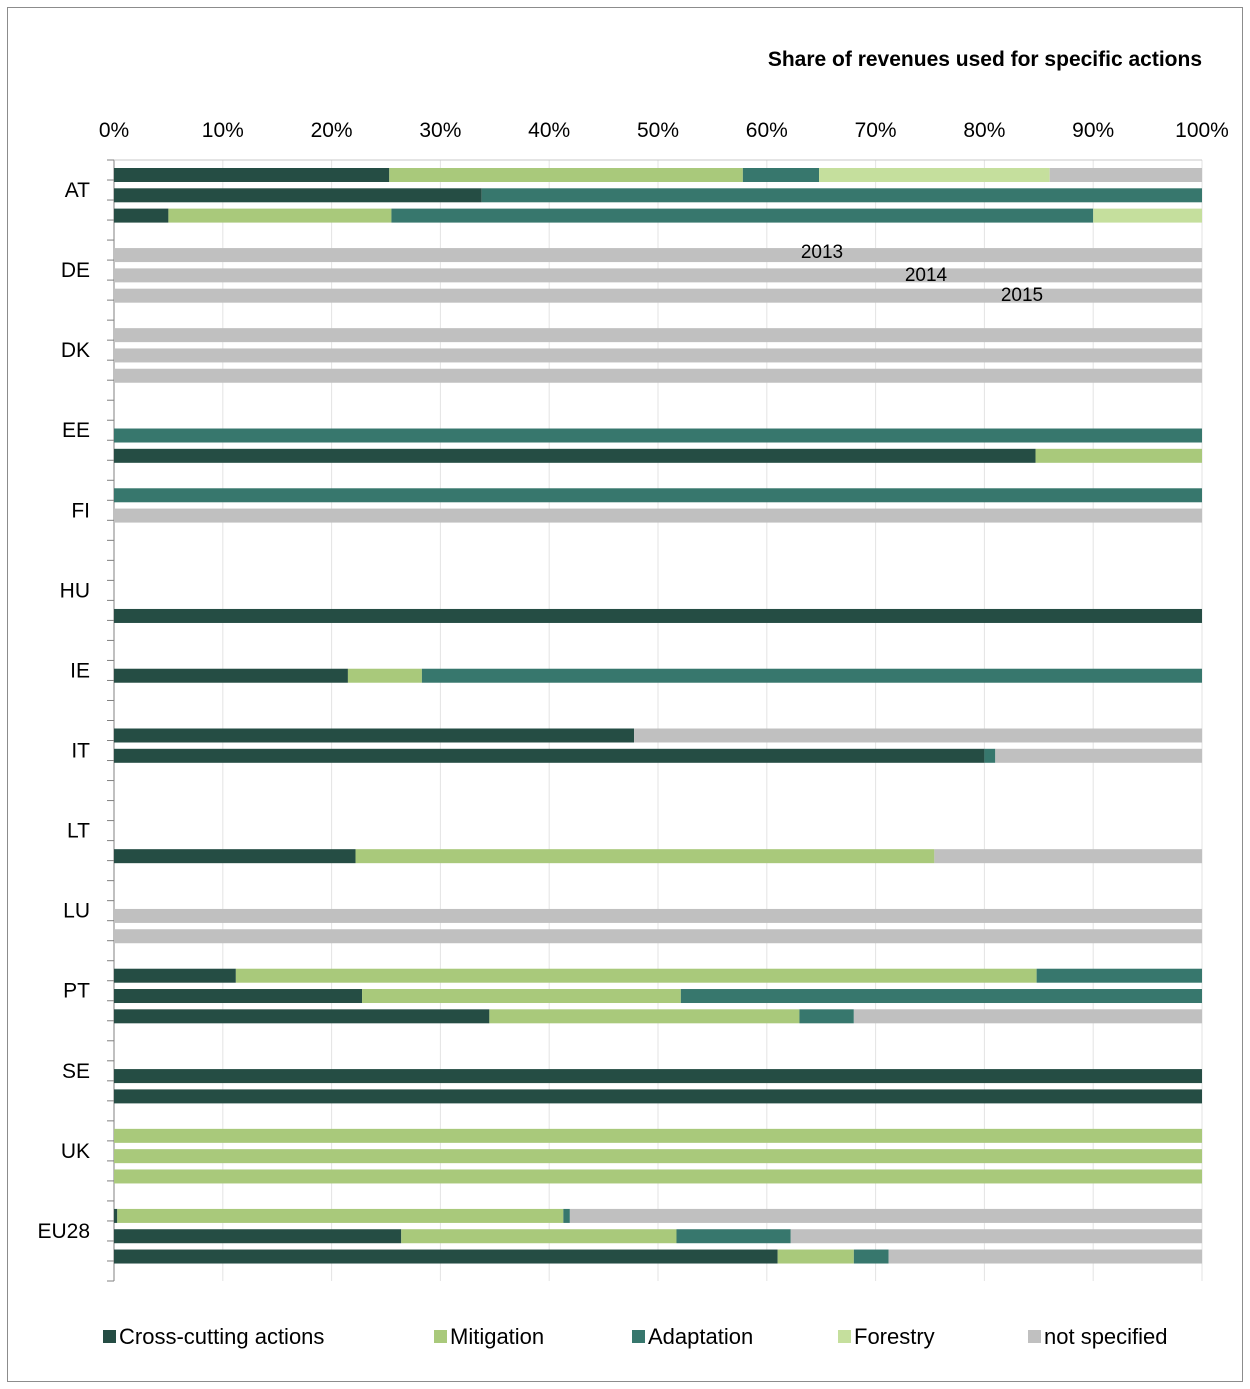 This screenshot has height=1389, width=1250. Describe the element at coordinates (658, 515) in the screenshot. I see `bar-fi-2014-not-specified` at that location.